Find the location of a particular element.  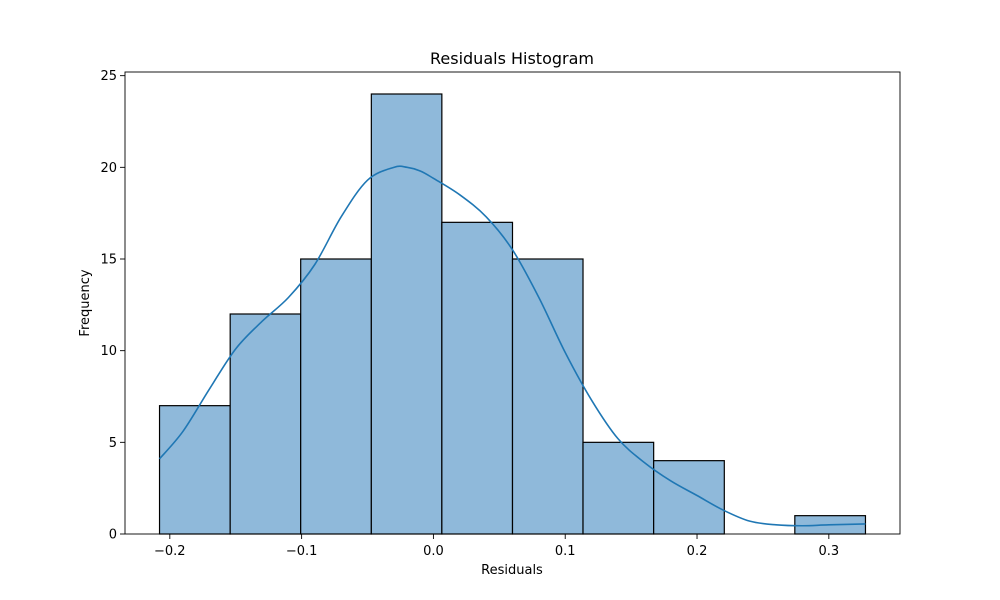

y-tick-label: 20 is located at coordinates (108, 168).